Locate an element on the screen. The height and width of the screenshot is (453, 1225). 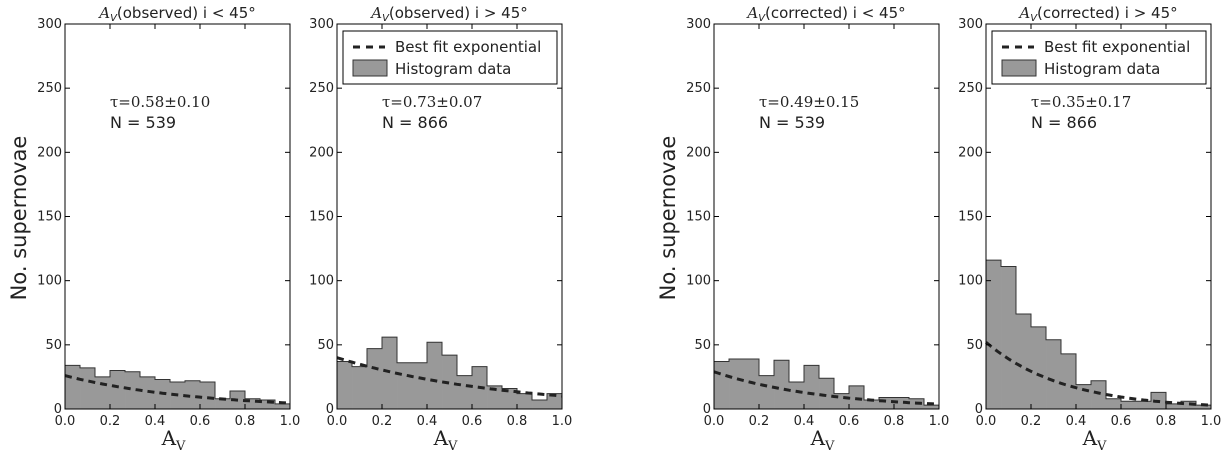
panel-title: AV(observed) i < 45° is located at coordinates (176, 14).